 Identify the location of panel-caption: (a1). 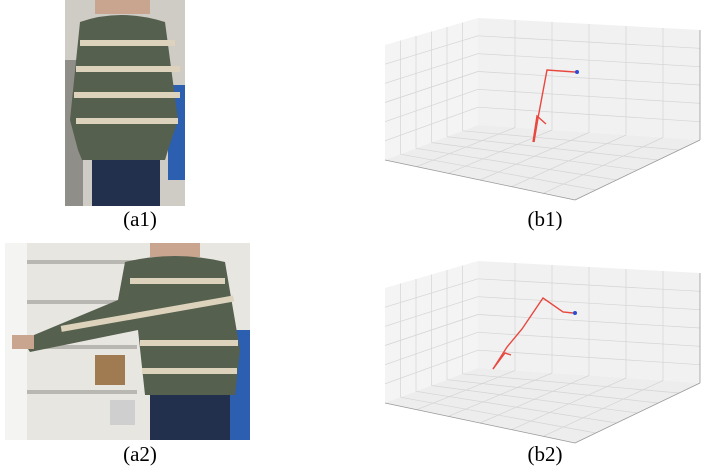
(140, 219).